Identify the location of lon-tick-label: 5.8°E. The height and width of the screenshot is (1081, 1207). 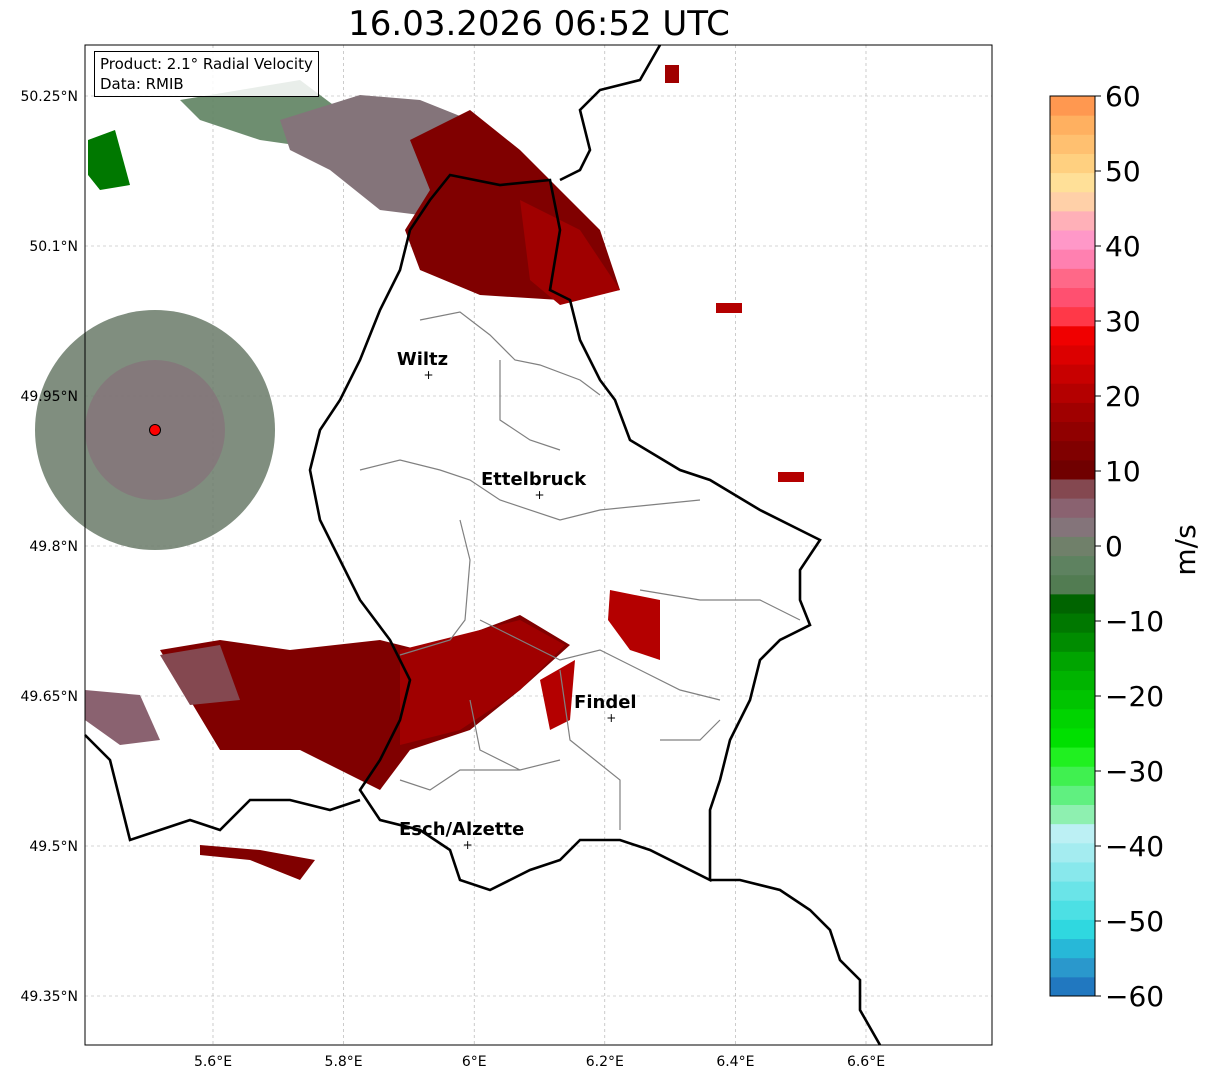
(344, 1062).